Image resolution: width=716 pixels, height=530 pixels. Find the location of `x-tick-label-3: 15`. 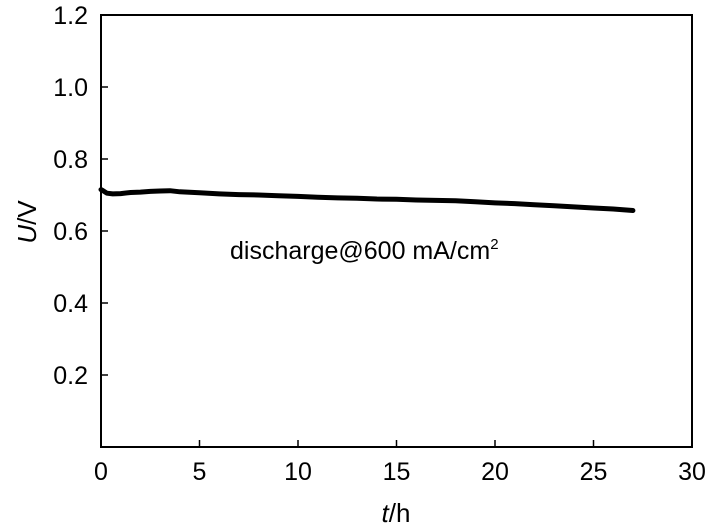

x-tick-label-3: 15 is located at coordinates (397, 472).